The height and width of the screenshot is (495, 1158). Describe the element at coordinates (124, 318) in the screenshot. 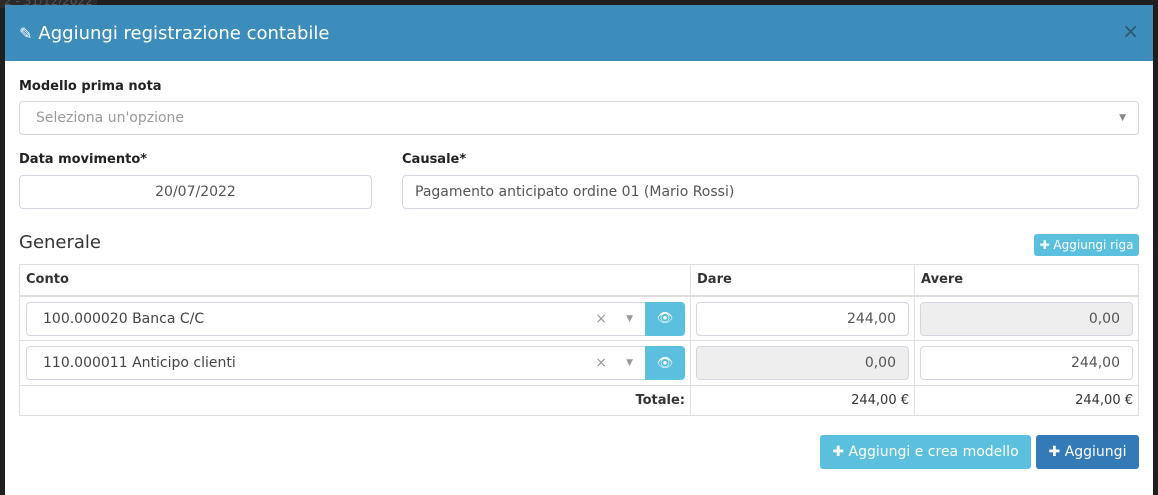

I see `conto-value: 100.000020 Banca C/C` at that location.